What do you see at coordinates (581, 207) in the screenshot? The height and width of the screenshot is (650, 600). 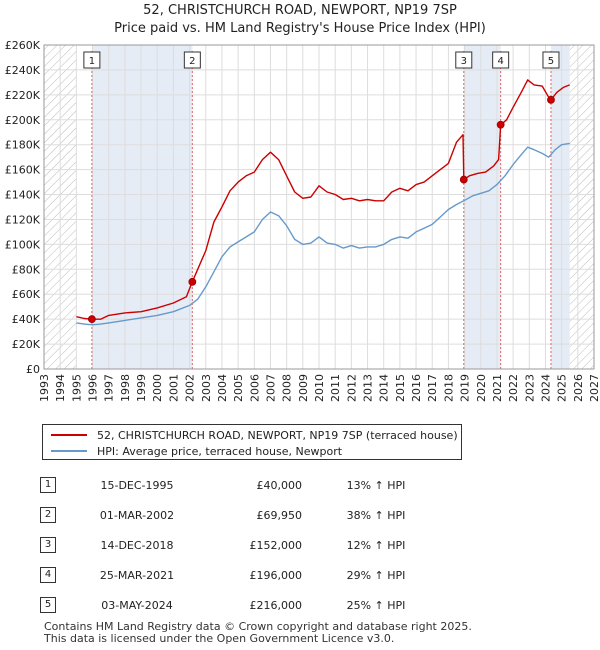 I see `hatch-after-data` at bounding box center [581, 207].